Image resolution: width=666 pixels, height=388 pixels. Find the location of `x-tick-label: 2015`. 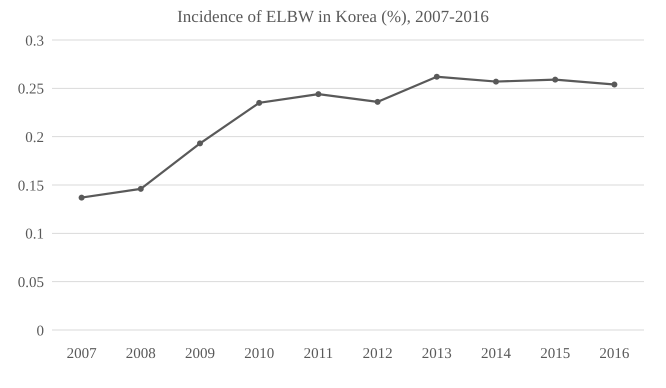

x-tick-label: 2015 is located at coordinates (555, 354).